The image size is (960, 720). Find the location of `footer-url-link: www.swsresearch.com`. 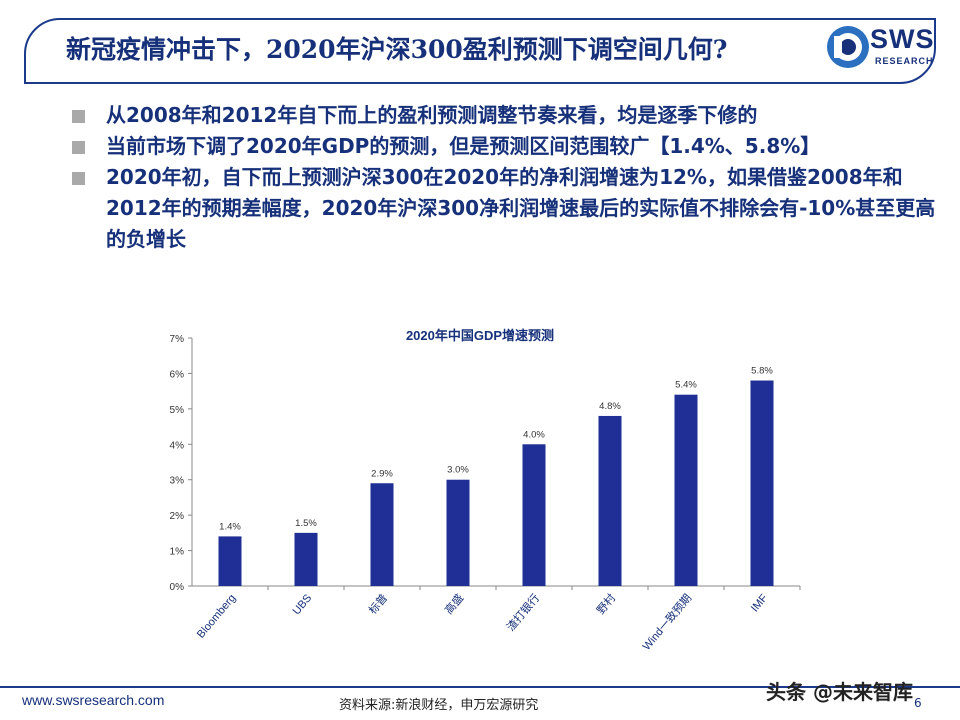

footer-url-link: www.swsresearch.com is located at coordinates (93, 700).